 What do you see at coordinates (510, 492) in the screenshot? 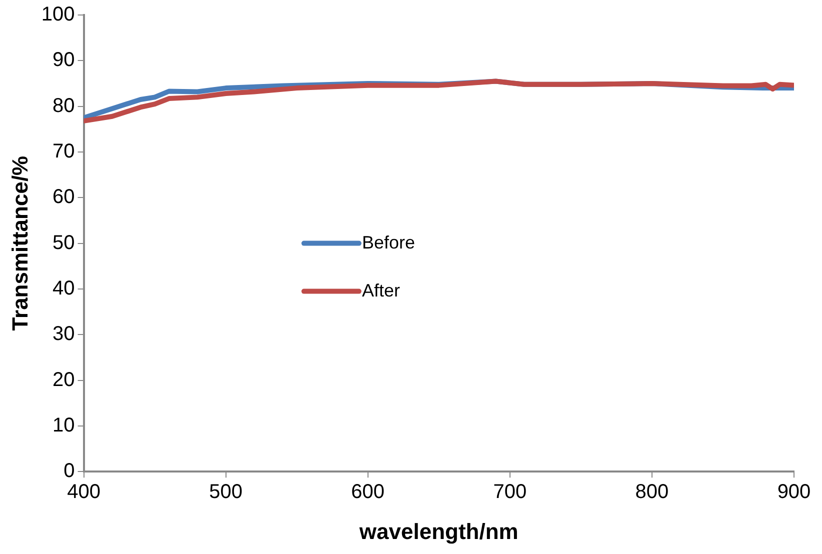
I see `x-tick-label: 700` at bounding box center [510, 492].